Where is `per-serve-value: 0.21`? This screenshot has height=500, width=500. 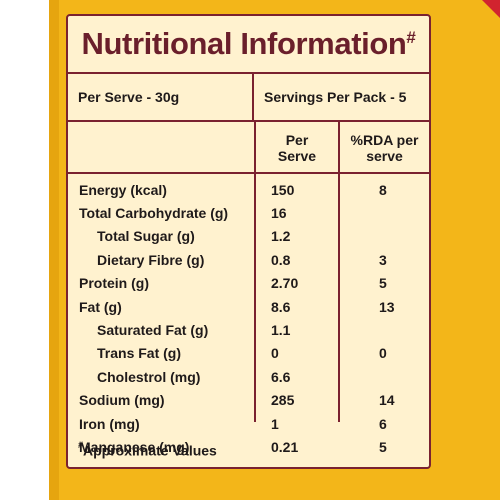
per-serve-value: 0.21 is located at coordinates (285, 446).